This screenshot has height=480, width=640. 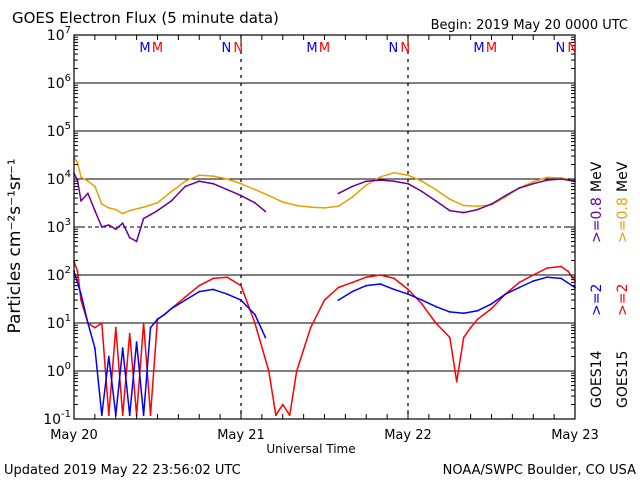 What do you see at coordinates (66, 414) in the screenshot?
I see `y-tick-exponent: -1` at bounding box center [66, 414].